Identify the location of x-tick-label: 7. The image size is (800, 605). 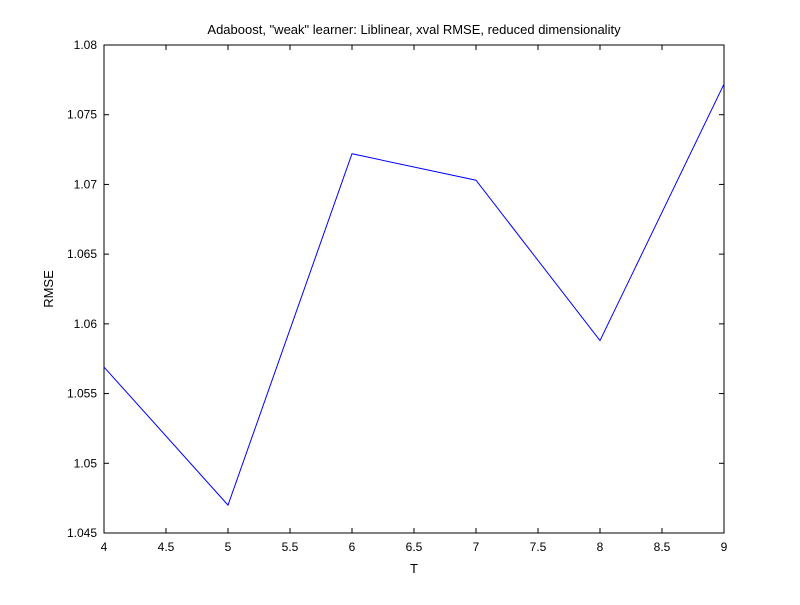
(476, 547).